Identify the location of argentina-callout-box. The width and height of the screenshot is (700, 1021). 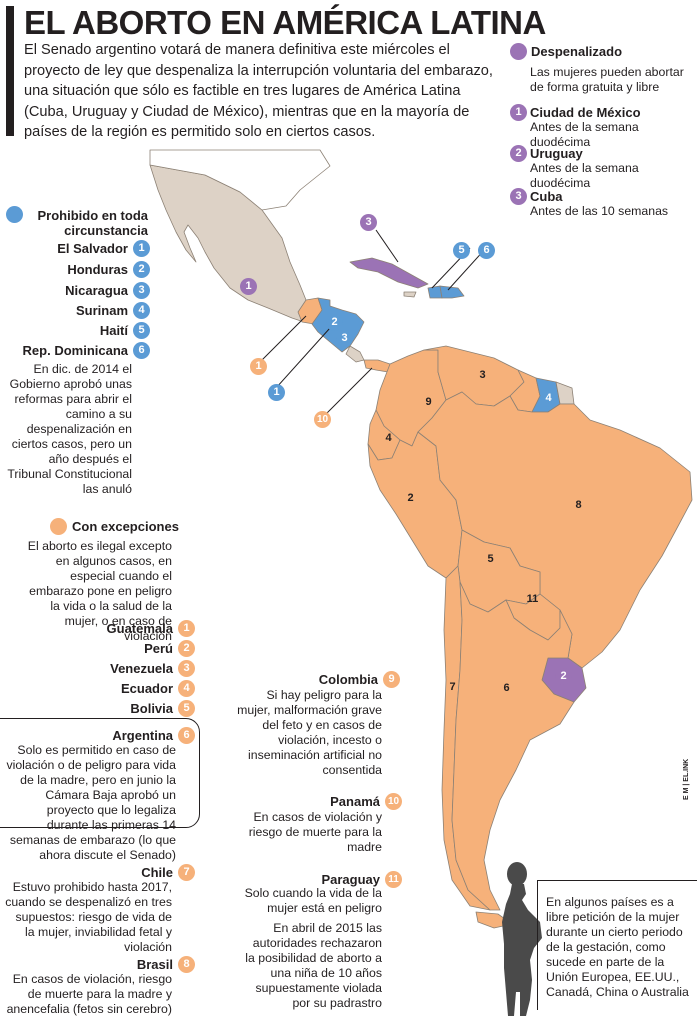
(100, 773).